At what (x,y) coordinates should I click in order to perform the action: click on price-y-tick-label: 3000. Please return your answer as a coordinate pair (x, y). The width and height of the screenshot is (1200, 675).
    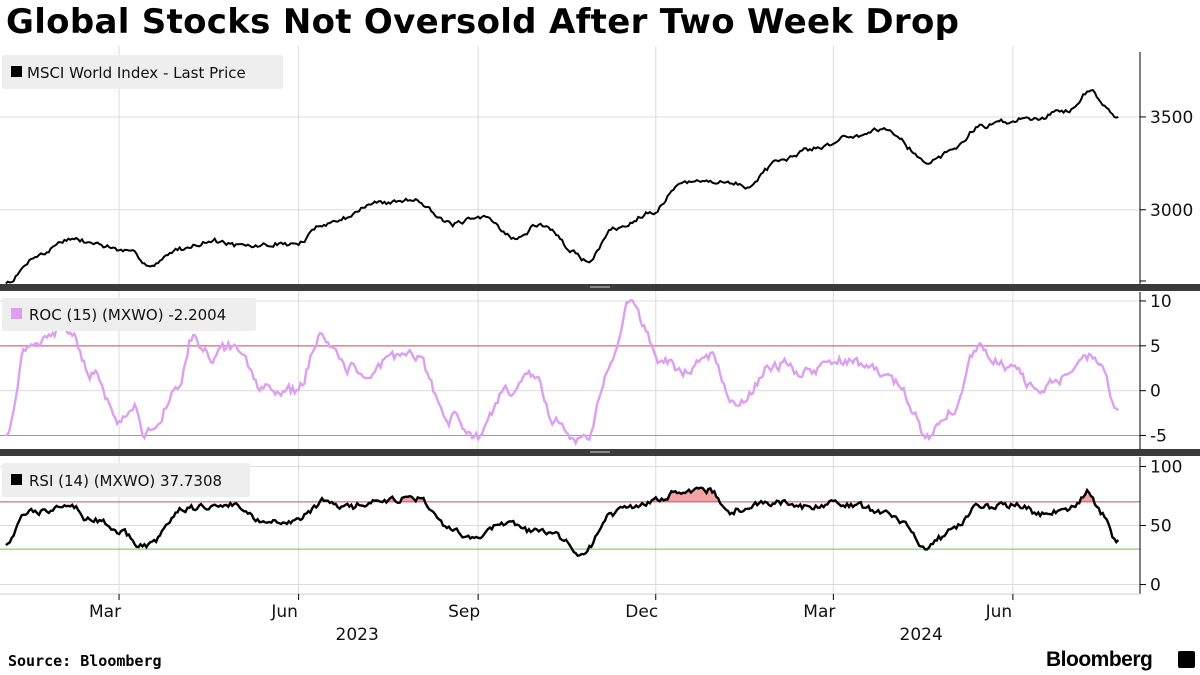
    Looking at the image, I should click on (1171, 211).